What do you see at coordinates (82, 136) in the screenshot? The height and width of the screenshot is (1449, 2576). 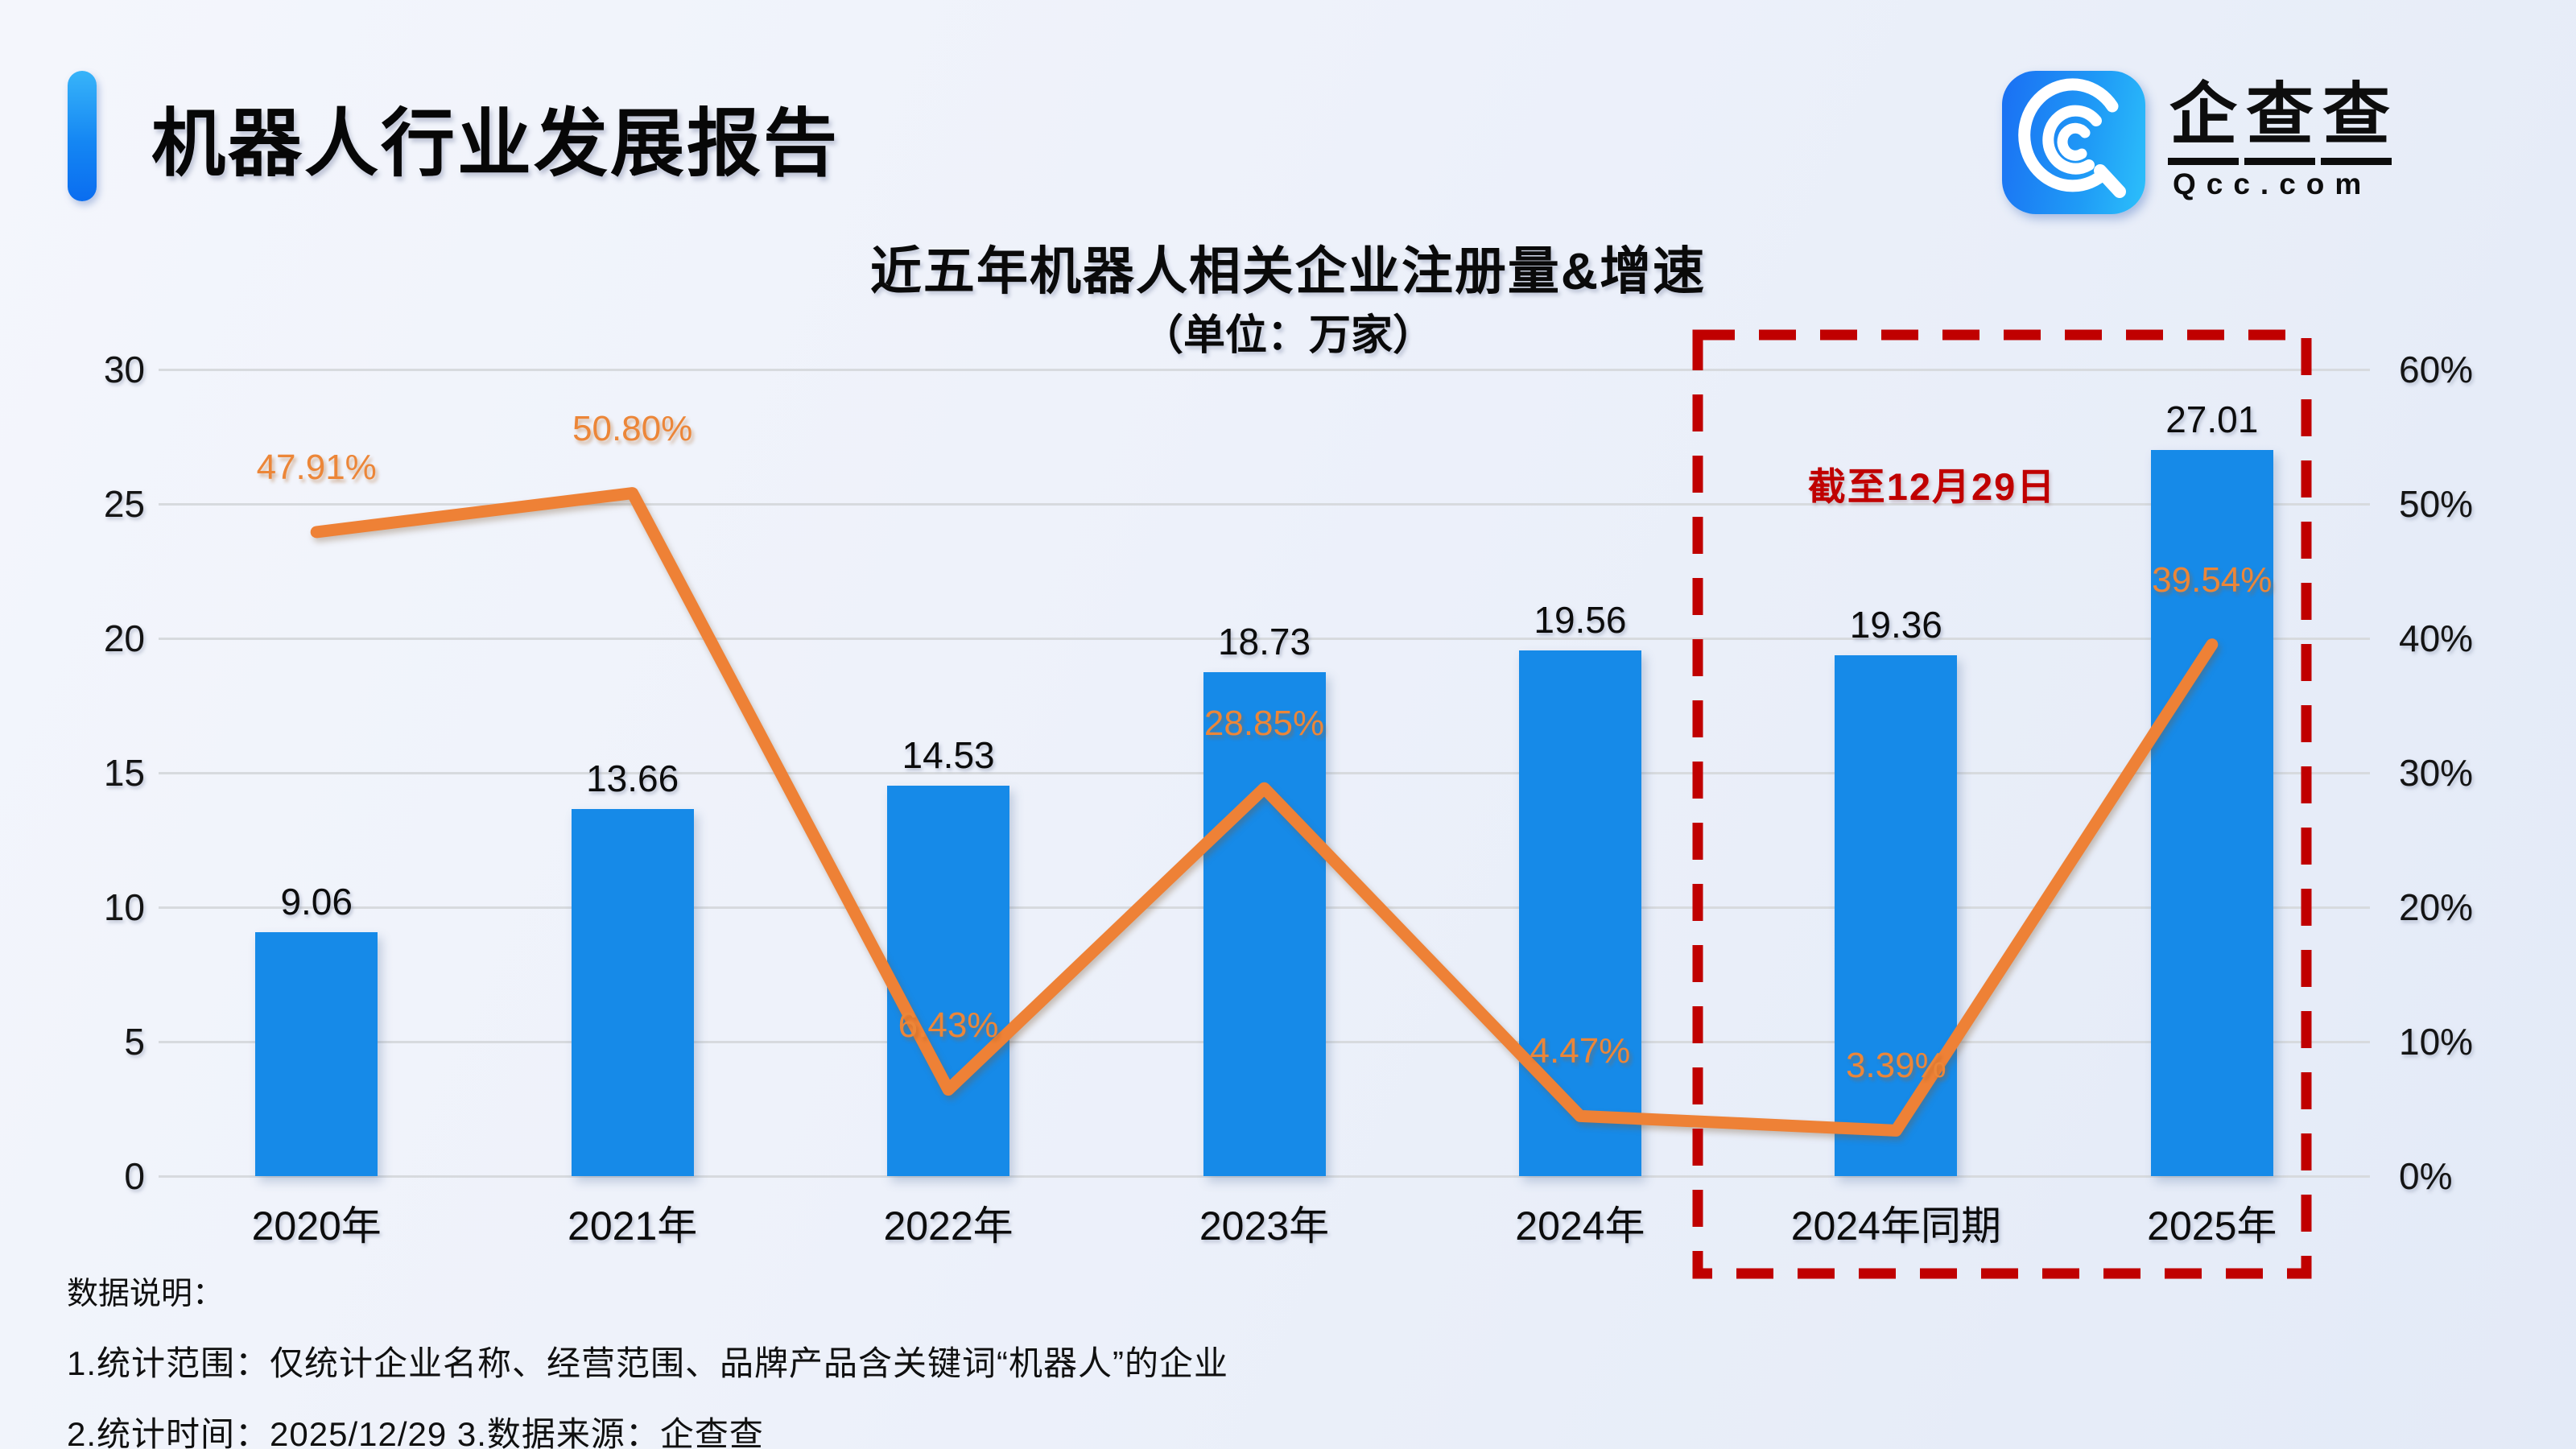 I see `header-accent-bar` at bounding box center [82, 136].